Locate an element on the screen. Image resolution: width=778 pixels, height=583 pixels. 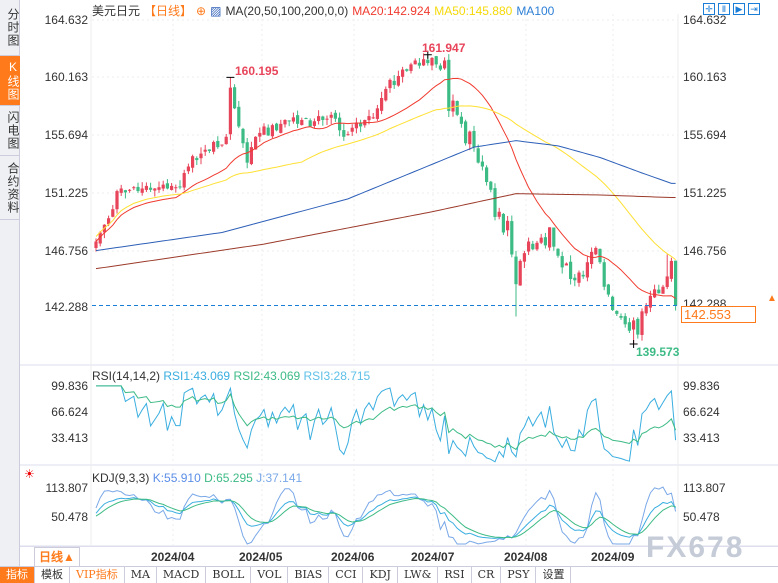
indicator-boll: BOLL is located at coordinates (229, 575).